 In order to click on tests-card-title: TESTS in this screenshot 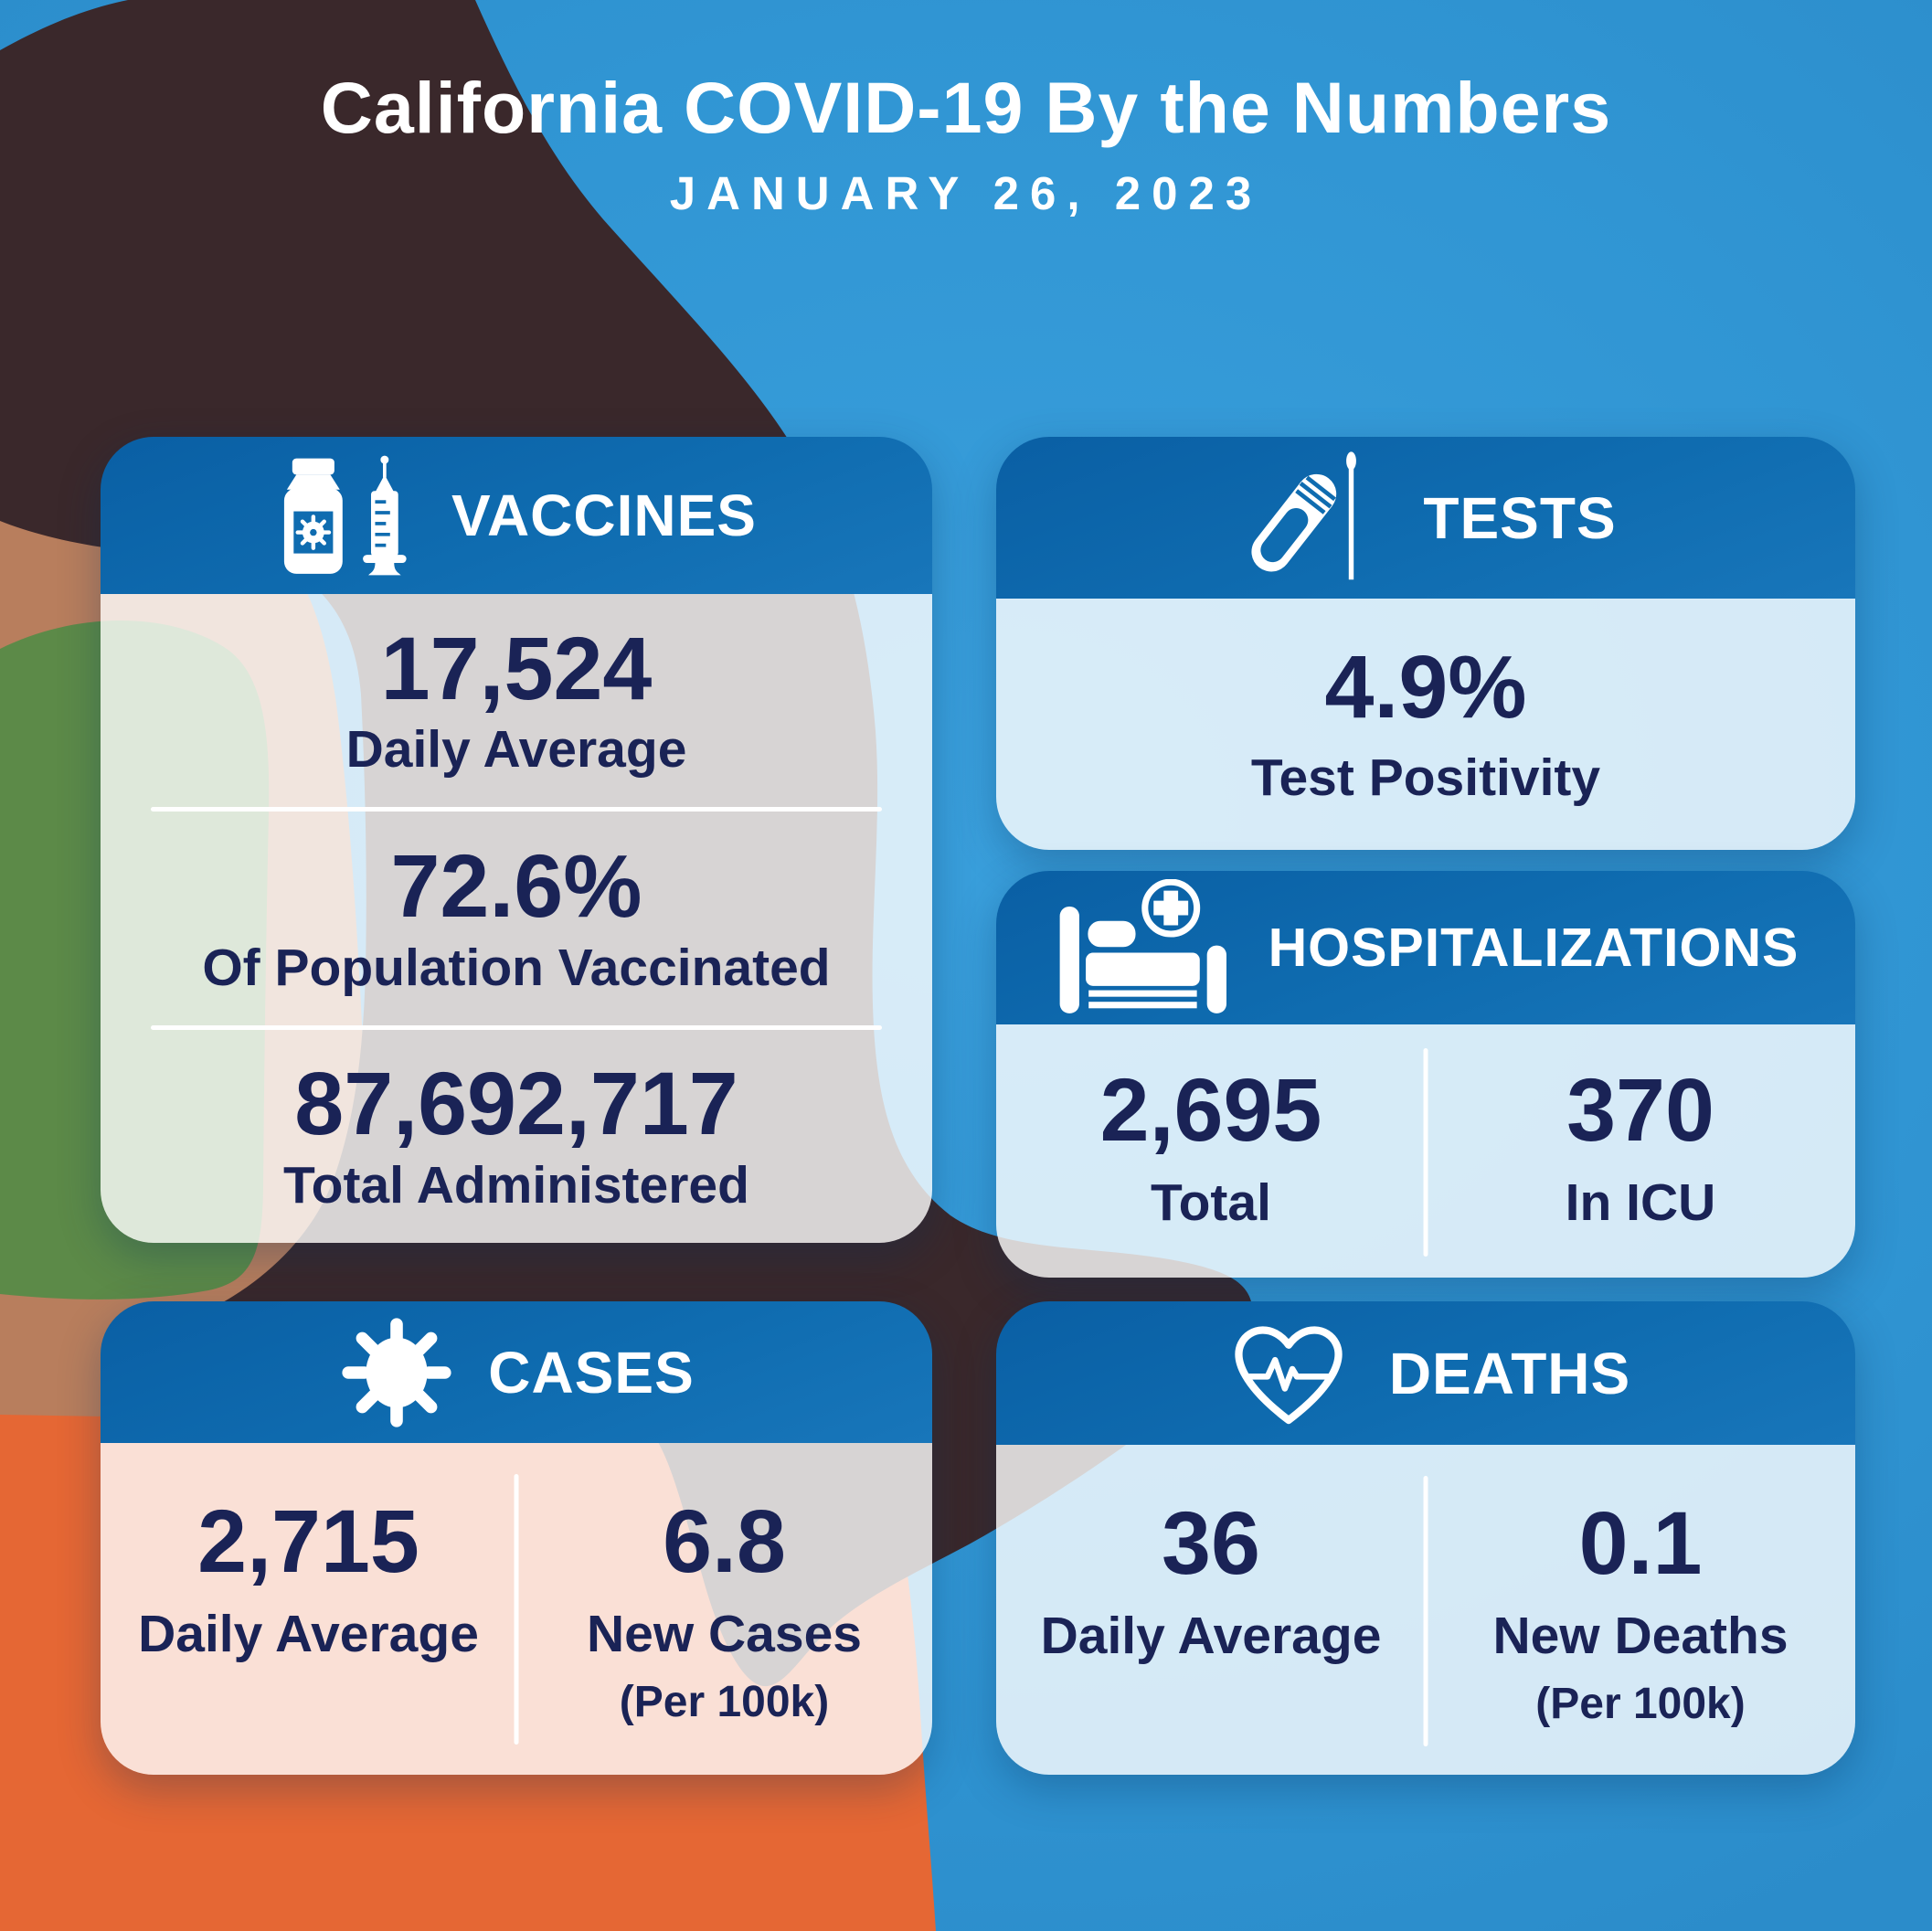, I will do `click(1520, 517)`.